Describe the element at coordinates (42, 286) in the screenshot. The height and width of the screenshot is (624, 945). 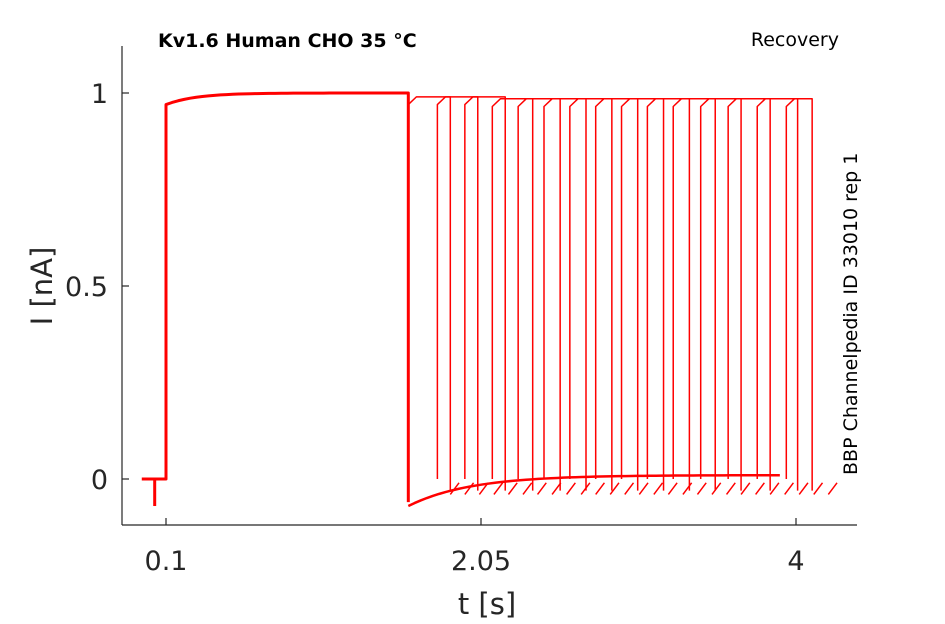
I see `y-axis-label: I [nA]` at that location.